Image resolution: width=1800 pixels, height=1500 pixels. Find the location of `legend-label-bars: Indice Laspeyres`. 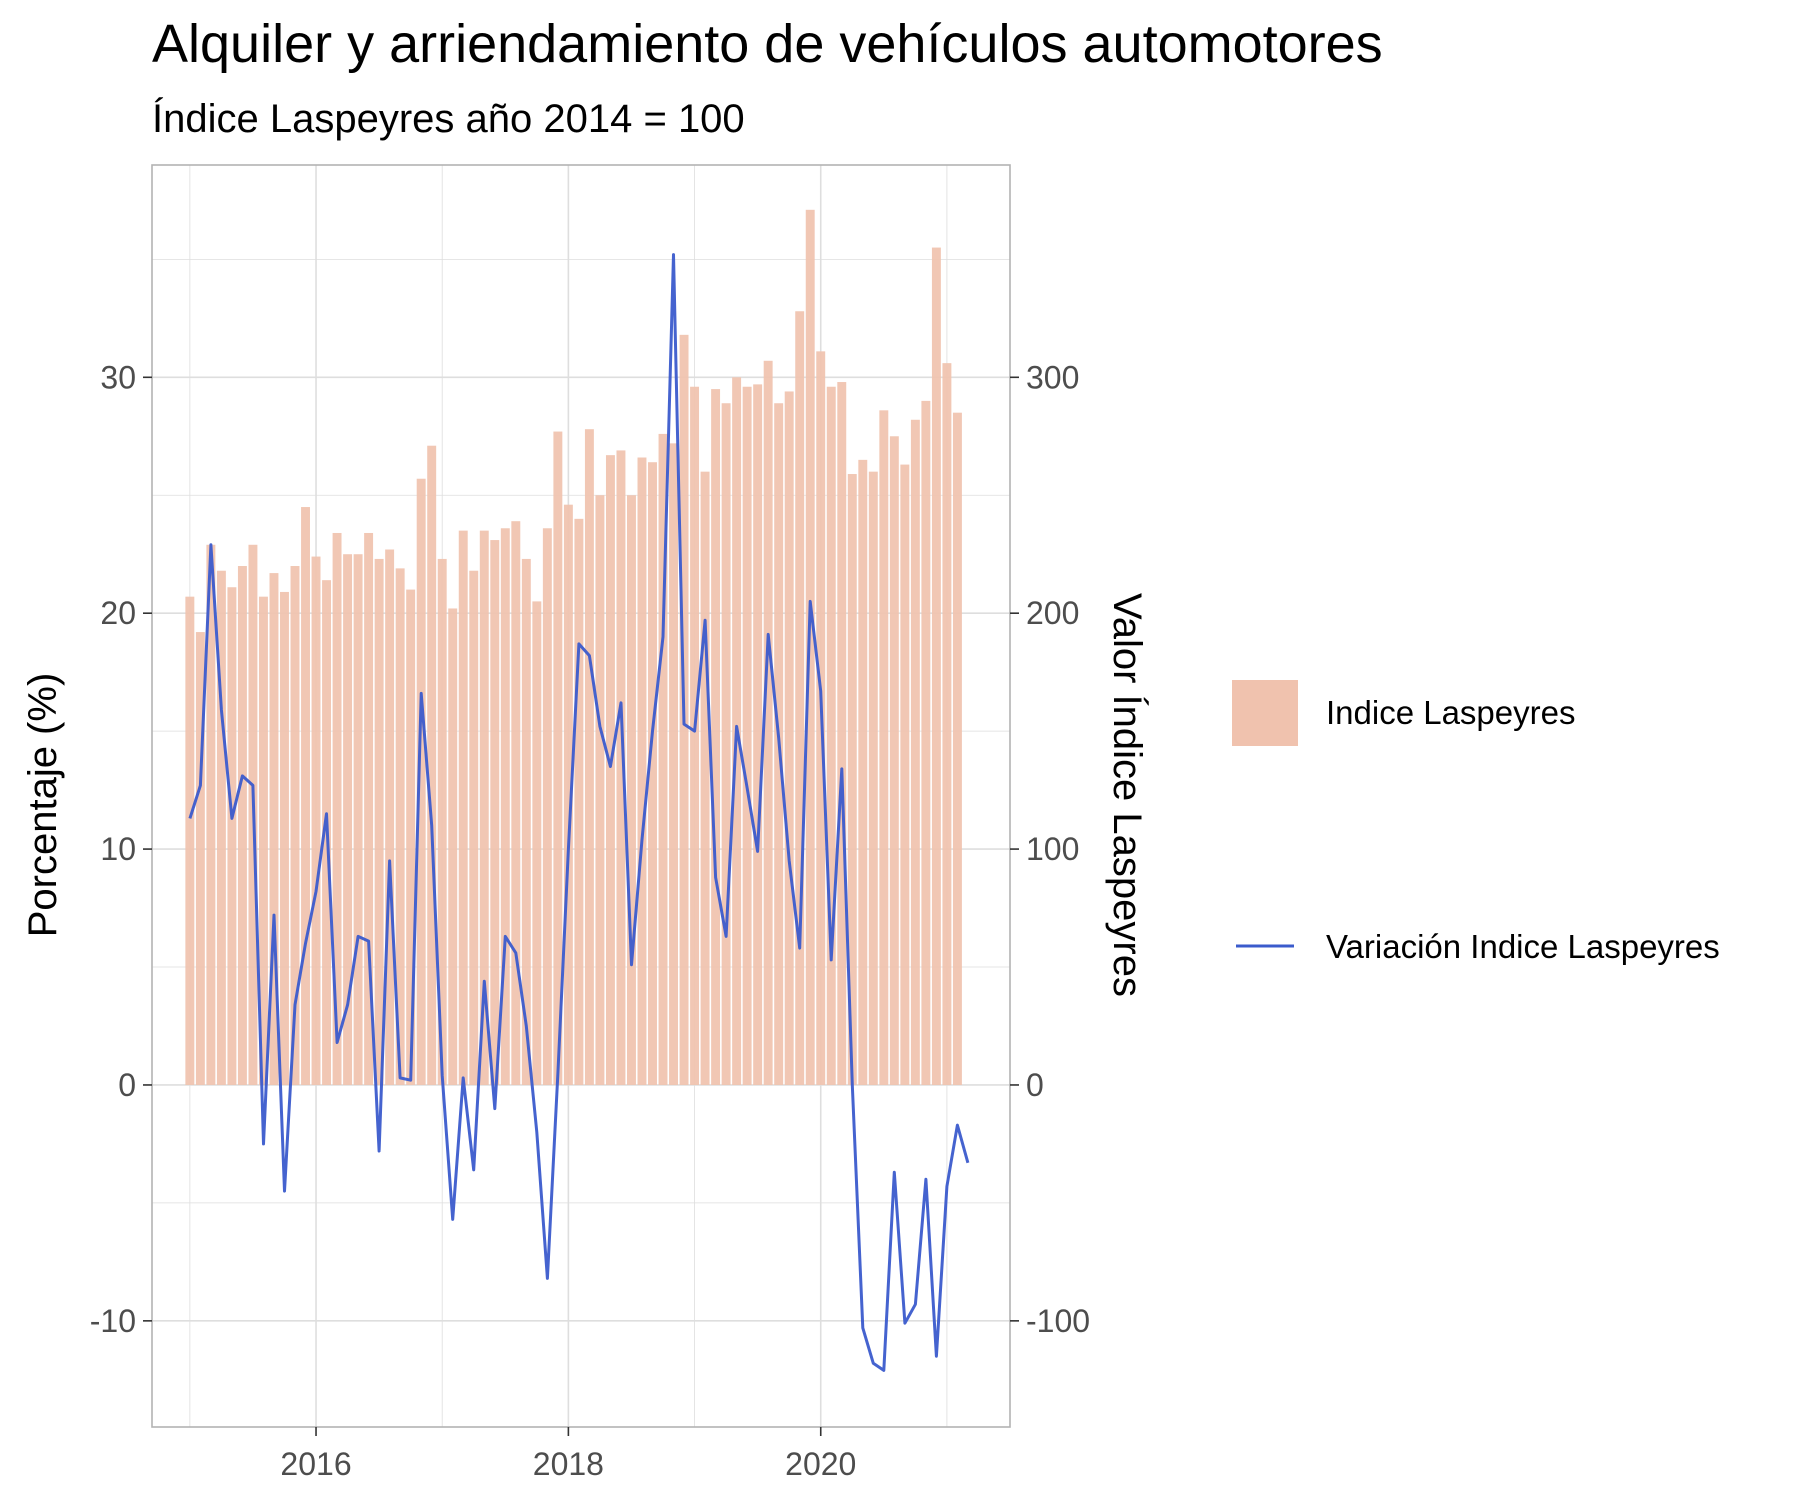

legend-label-bars: Indice Laspeyres is located at coordinates (1450, 712).